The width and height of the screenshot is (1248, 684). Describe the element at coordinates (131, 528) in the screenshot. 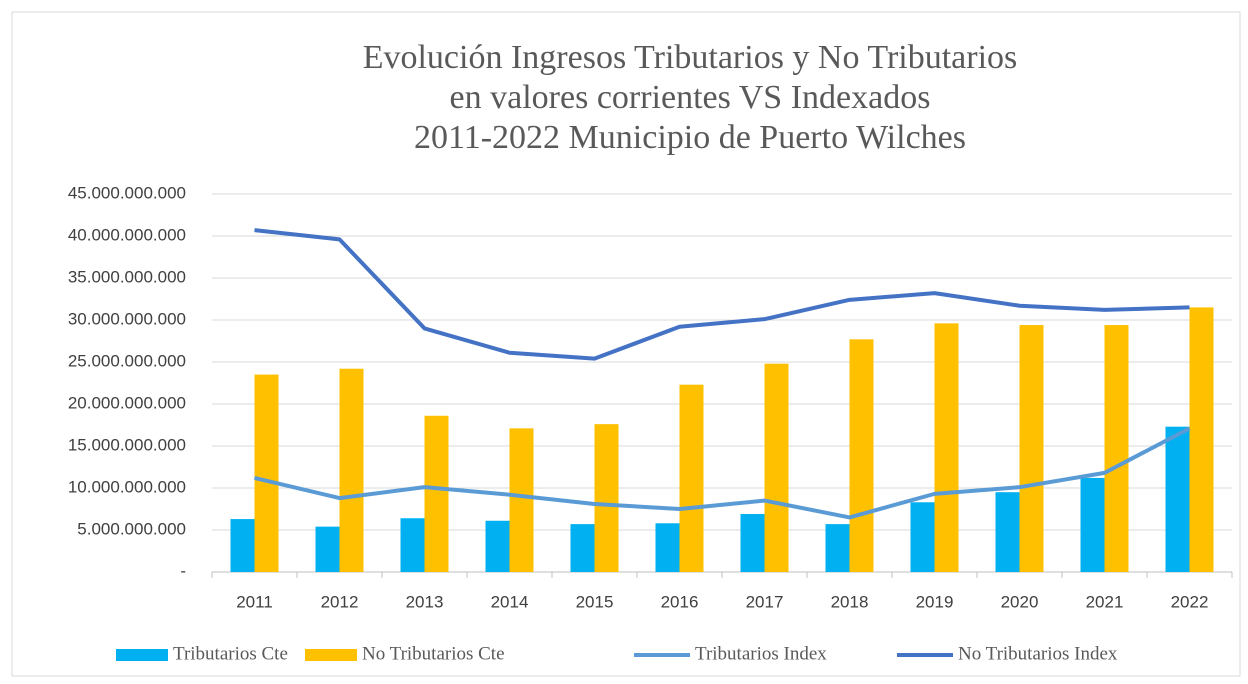

I see `y-tick-label: 5.000.000.000` at that location.